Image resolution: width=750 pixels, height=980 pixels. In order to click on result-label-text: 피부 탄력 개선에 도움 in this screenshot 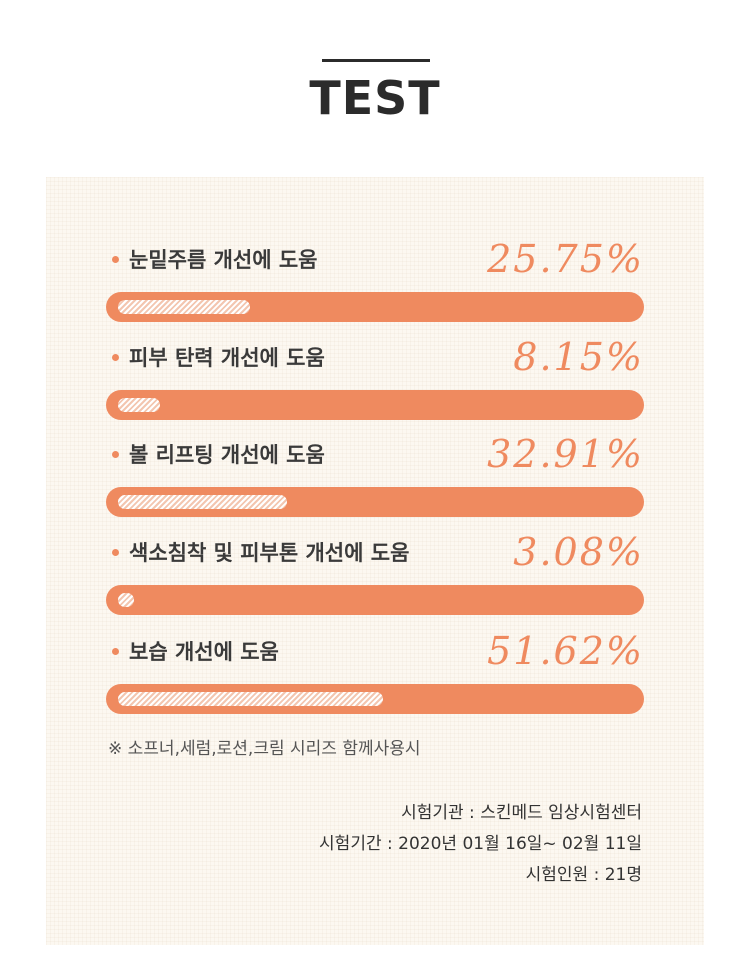, I will do `click(227, 358)`.